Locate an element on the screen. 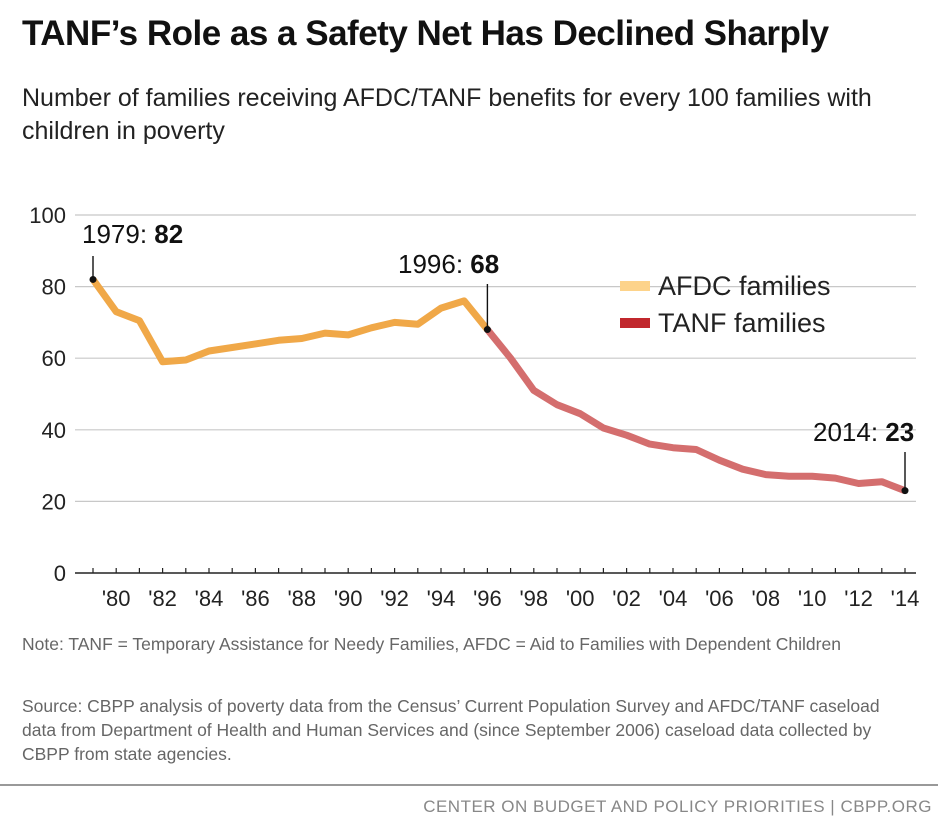 The image size is (938, 833). x-tick-label: '82 is located at coordinates (162, 598).